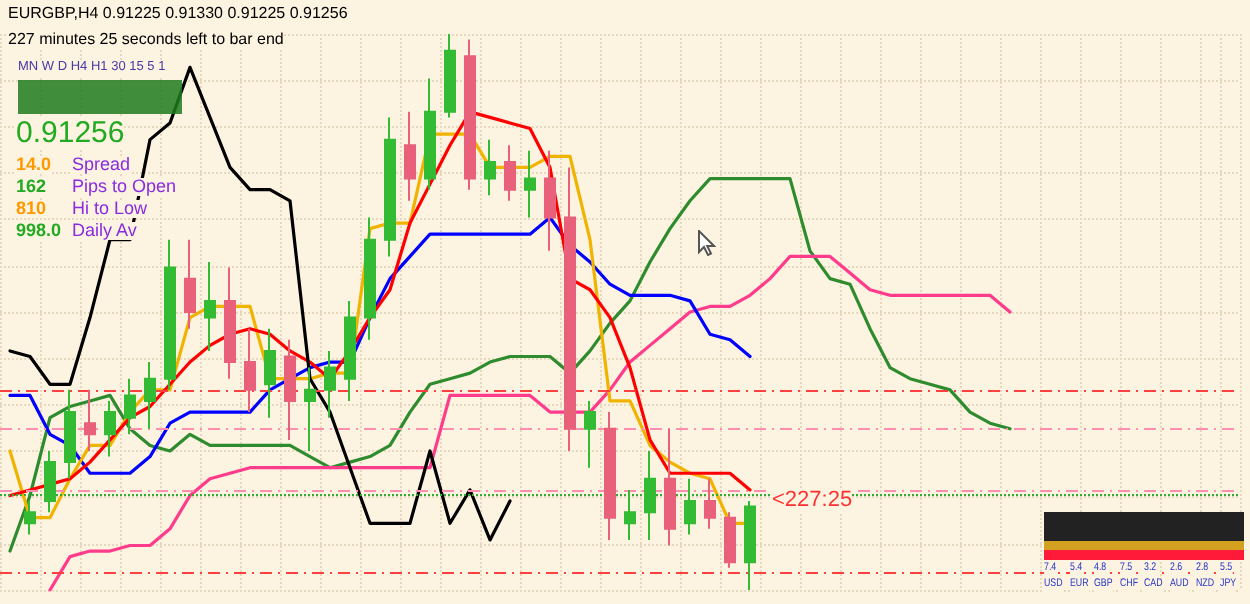  Describe the element at coordinates (178, 13) in the screenshot. I see `chart-title: EURGBP,H4 0.91225 0.91330 0.91225 0.91256` at that location.